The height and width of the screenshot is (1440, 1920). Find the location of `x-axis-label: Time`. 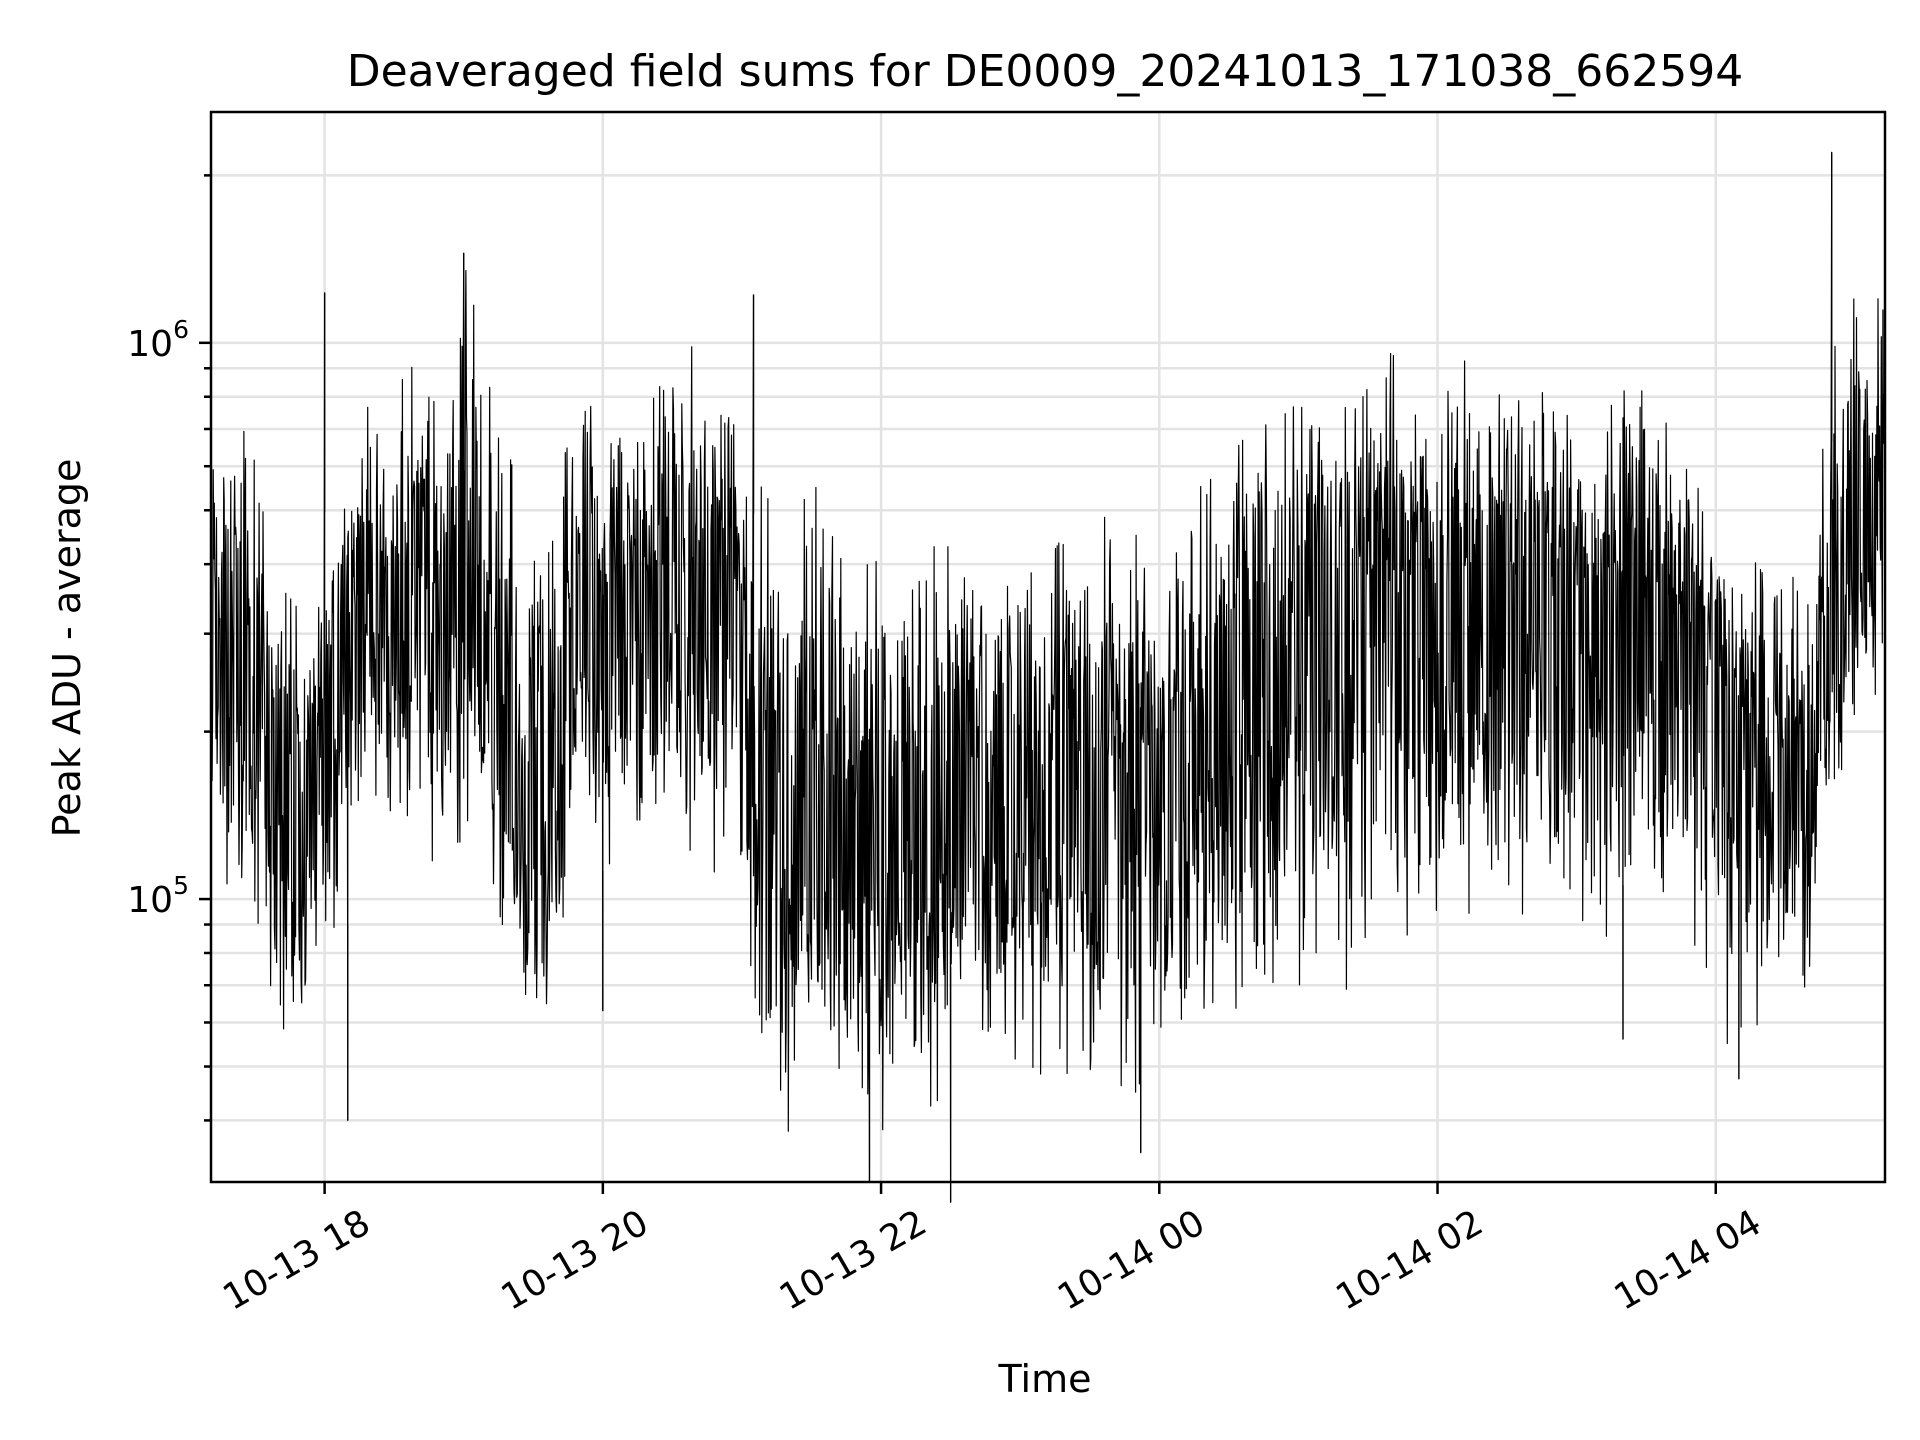

x-axis-label: Time is located at coordinates (1045, 1379).